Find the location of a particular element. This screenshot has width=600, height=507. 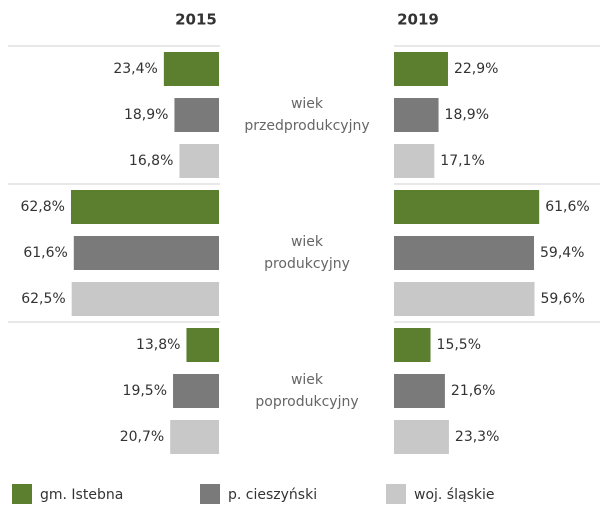

value-label: 16,8% is located at coordinates (151, 161).